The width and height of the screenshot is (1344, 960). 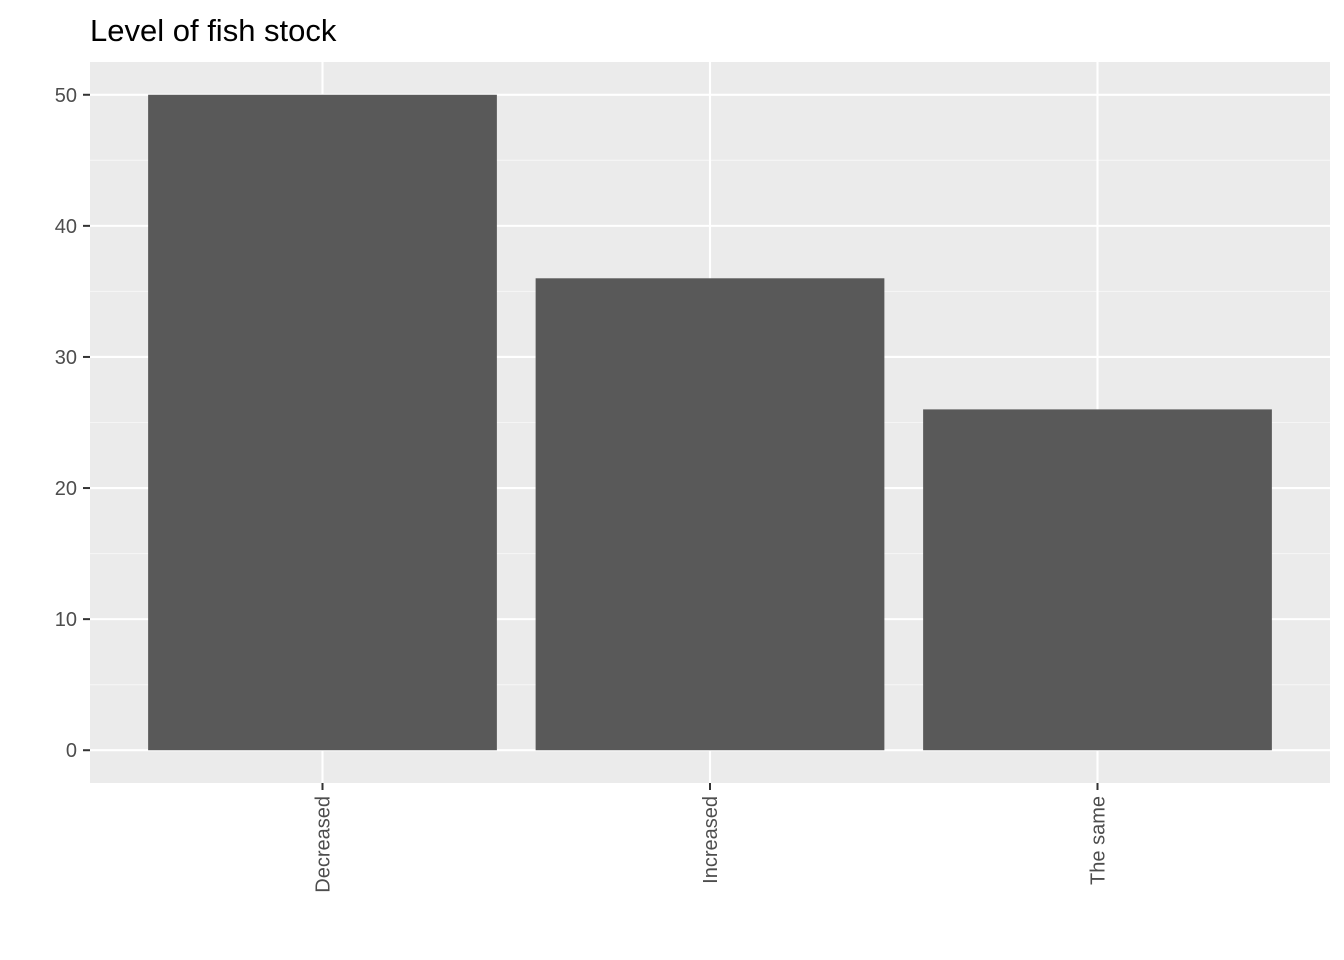 What do you see at coordinates (66, 96) in the screenshot?
I see `y-tick-label: 50` at bounding box center [66, 96].